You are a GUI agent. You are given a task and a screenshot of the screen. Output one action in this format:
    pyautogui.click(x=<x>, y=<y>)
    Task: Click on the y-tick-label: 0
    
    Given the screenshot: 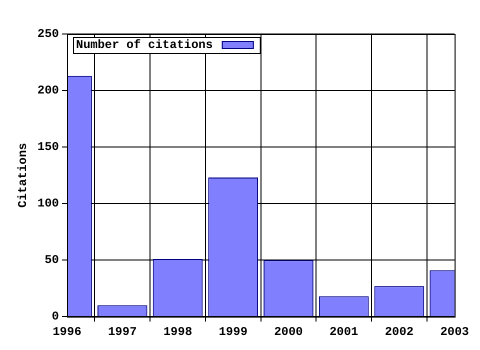 What is the action you would take?
    pyautogui.click(x=56, y=317)
    